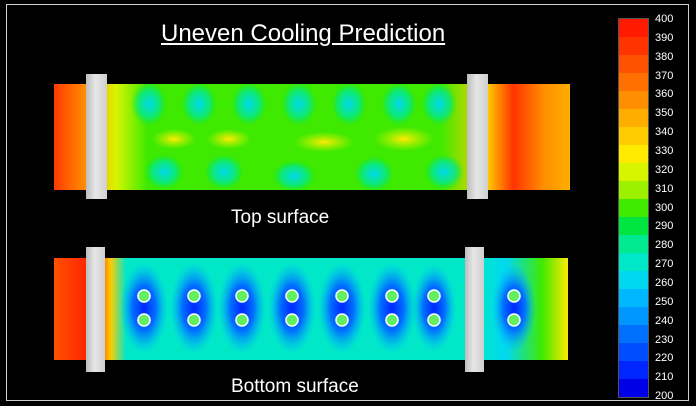 Image resolution: width=696 pixels, height=406 pixels. I want to click on scale-tick-label: 390, so click(664, 37).